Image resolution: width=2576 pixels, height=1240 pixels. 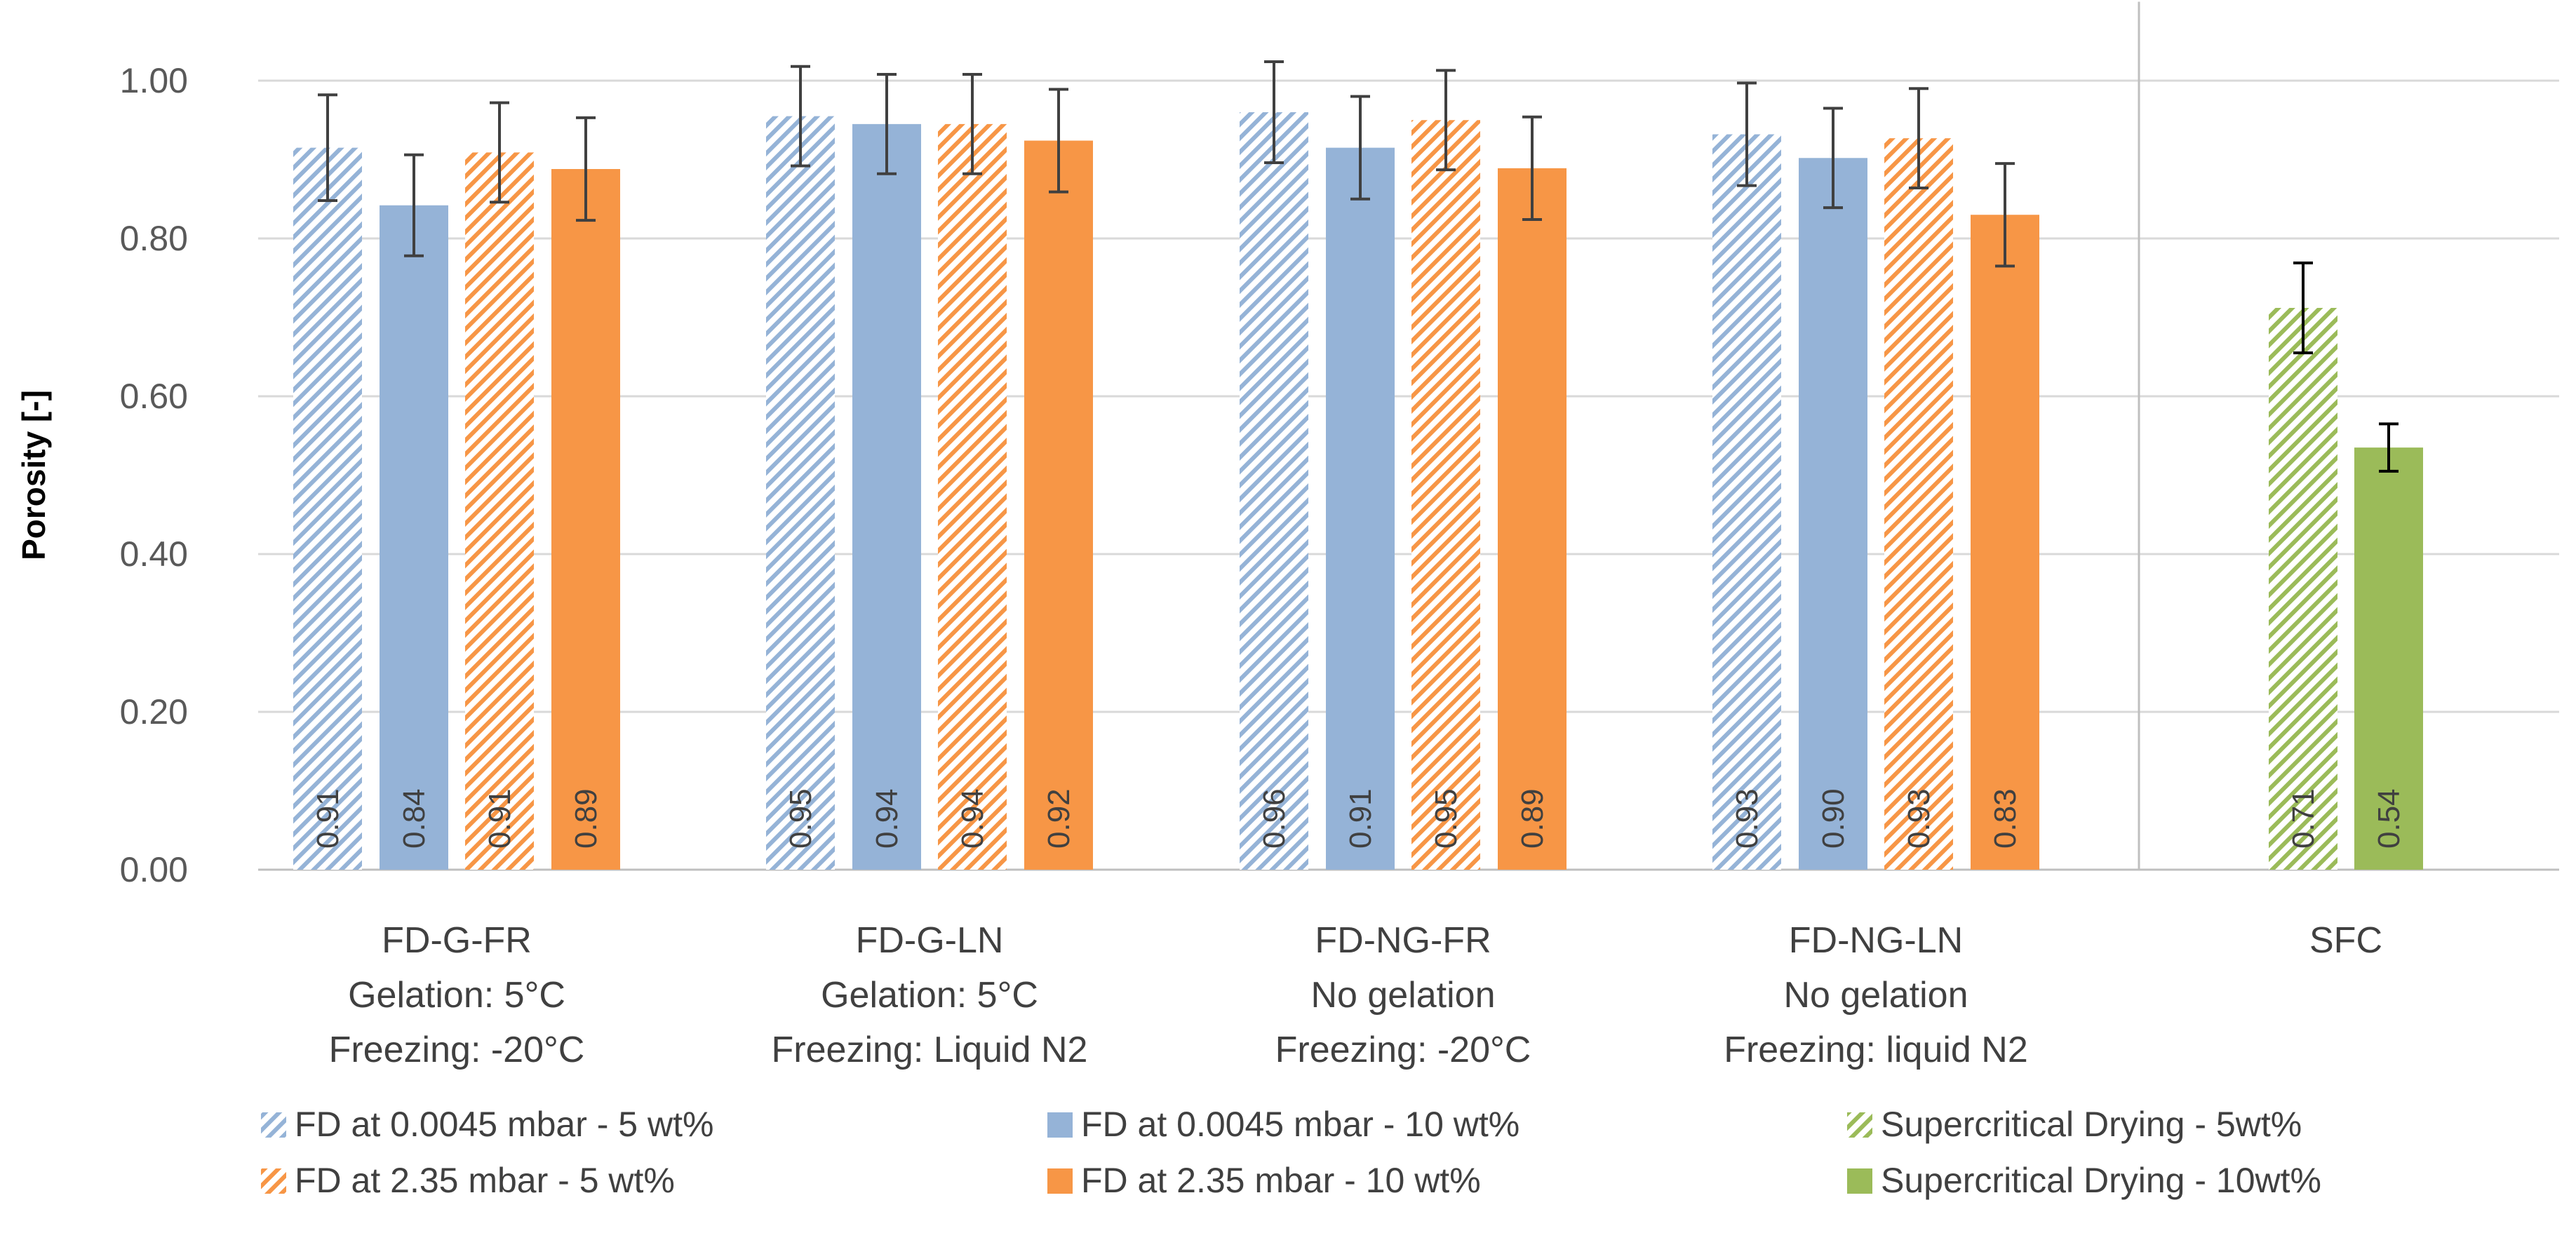 I want to click on y-axis-title: Porosity [-], so click(x=33, y=475).